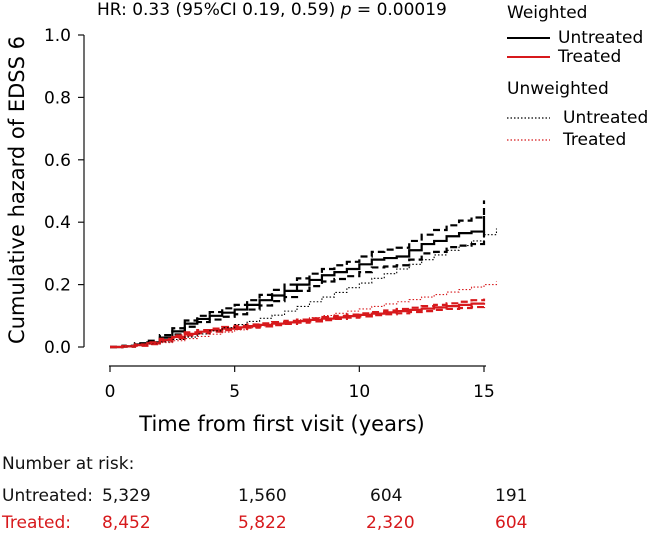 This screenshot has width=654, height=533. What do you see at coordinates (298, 327) in the screenshot?
I see `series-line-weighted-treated-lower-95-ci` at bounding box center [298, 327].